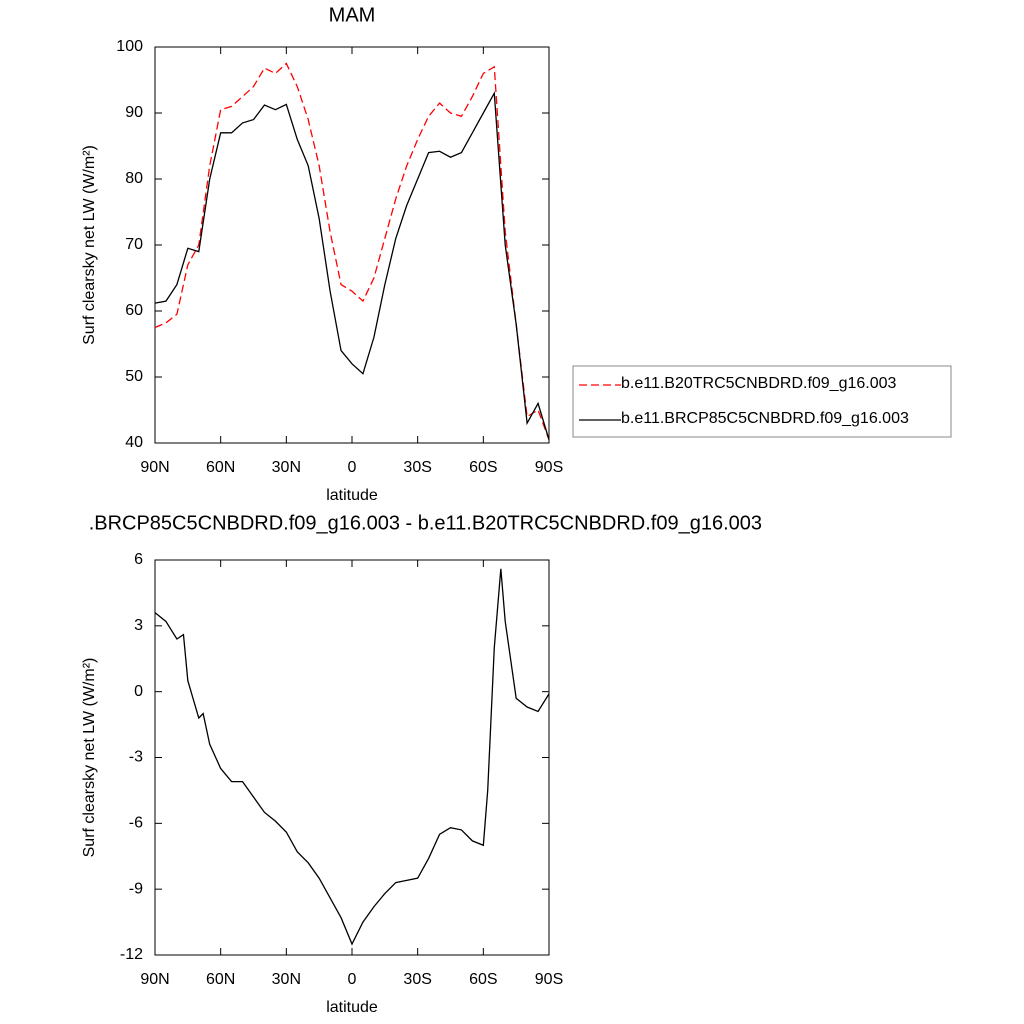 This screenshot has height=1024, width=1024. What do you see at coordinates (131, 954) in the screenshot?
I see `y-tick-label: -12` at bounding box center [131, 954].